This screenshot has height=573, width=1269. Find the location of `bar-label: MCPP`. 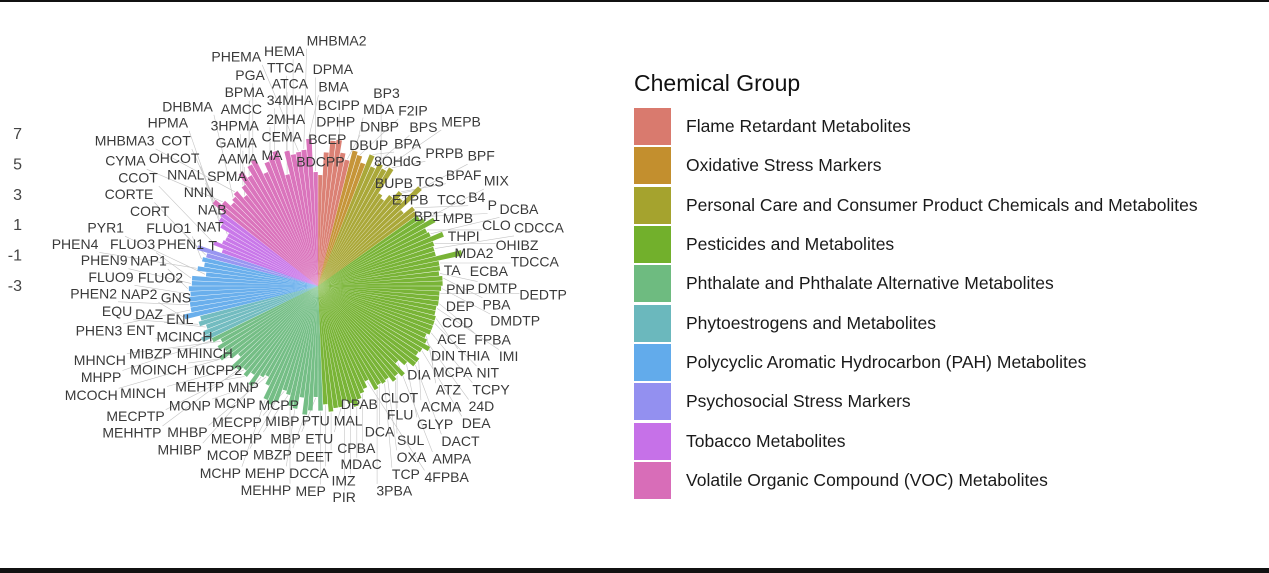

bar-label: MCPP is located at coordinates (279, 405).